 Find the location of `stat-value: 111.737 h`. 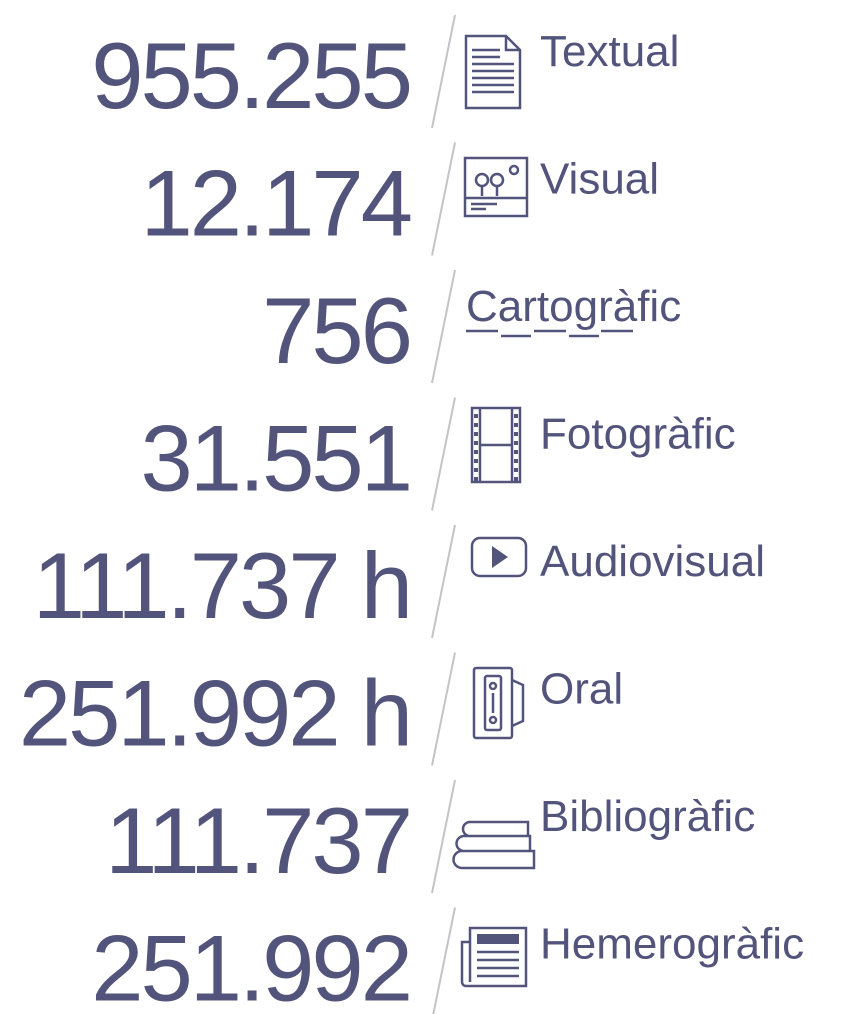

stat-value: 111.737 h is located at coordinates (221, 585).